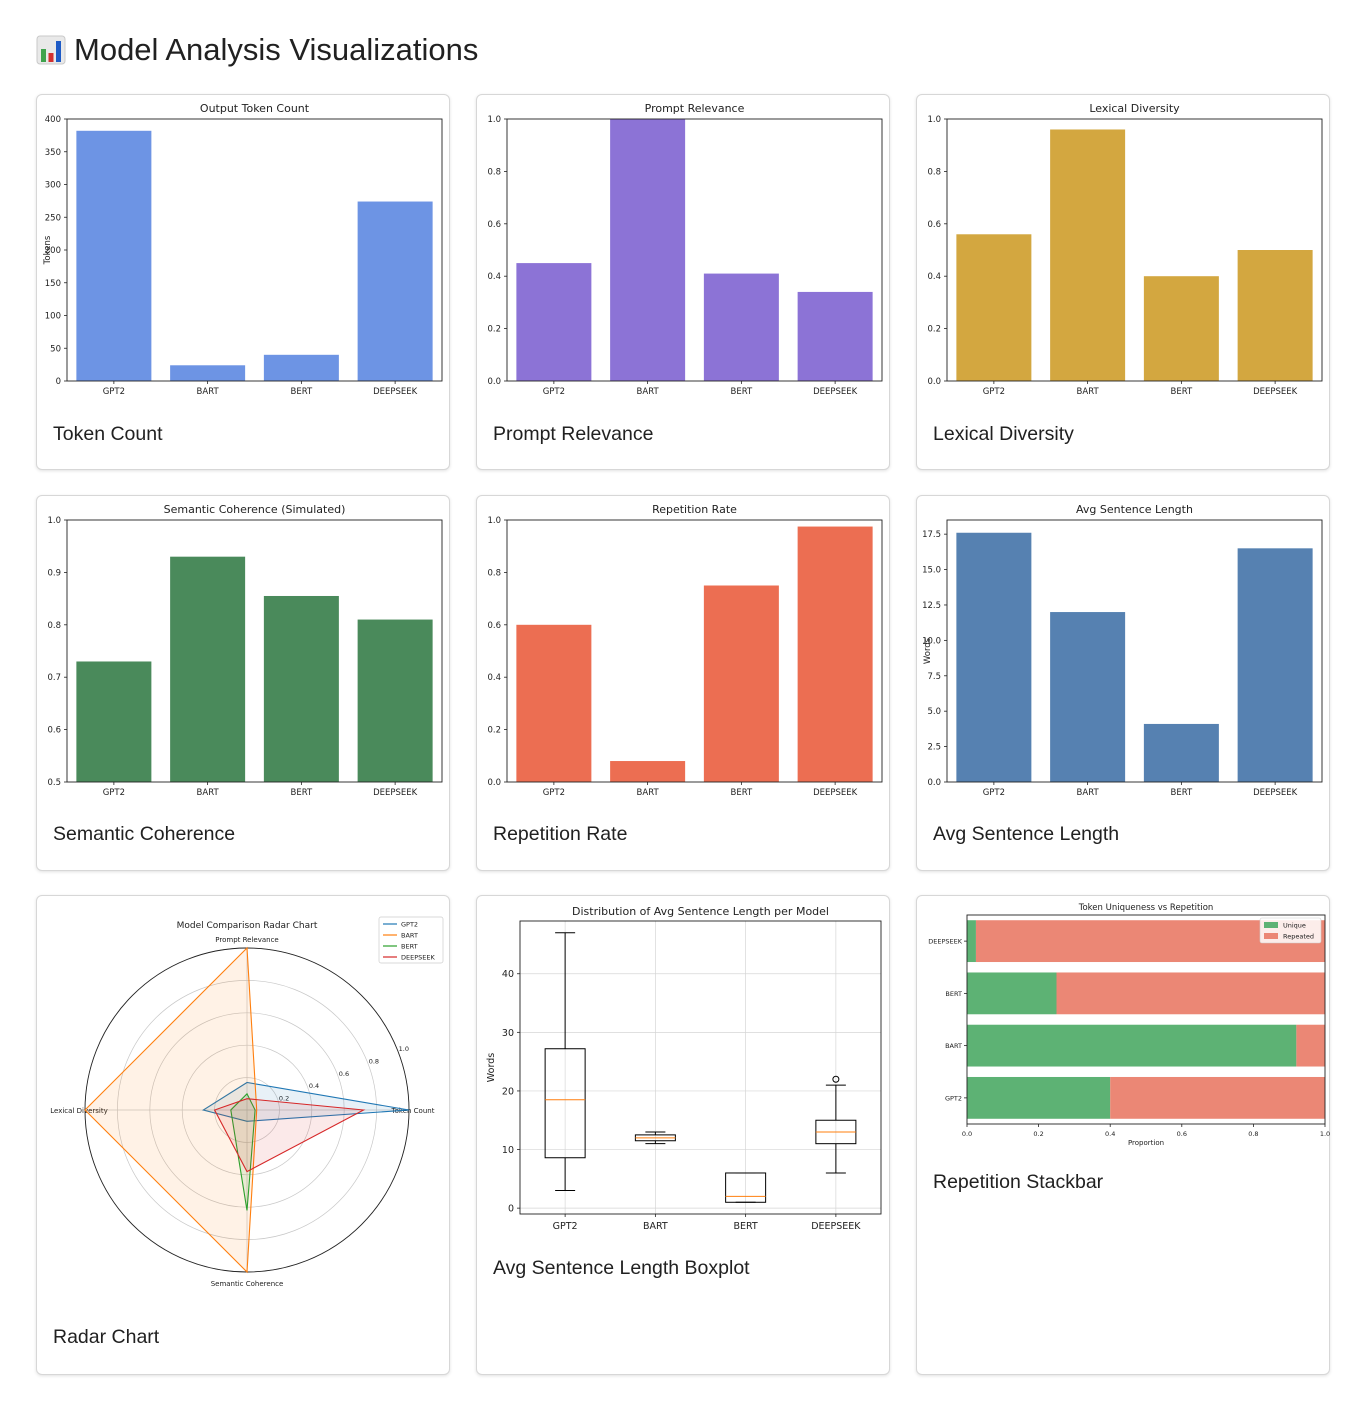 The image size is (1360, 1404). Describe the element at coordinates (931, 641) in the screenshot. I see `y-tick-label: 10.0` at that location.